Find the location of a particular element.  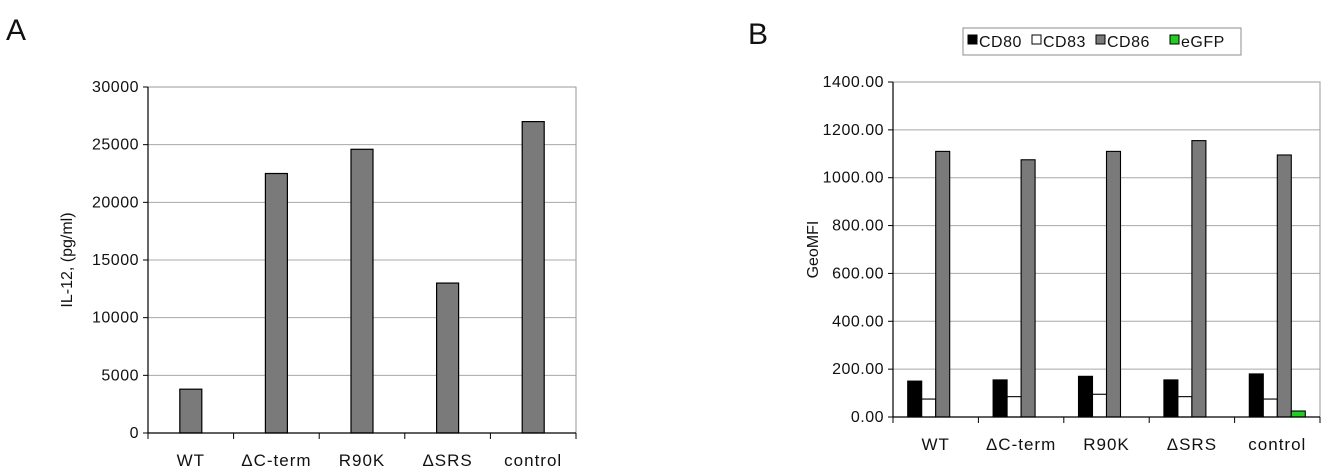

legend-swatch-cd86 is located at coordinates (1100, 39).